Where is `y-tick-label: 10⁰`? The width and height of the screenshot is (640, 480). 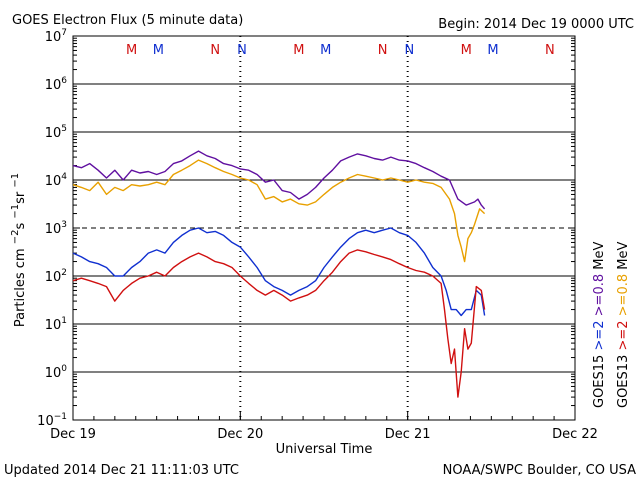 y-tick-label: 10⁰ is located at coordinates (56, 372).